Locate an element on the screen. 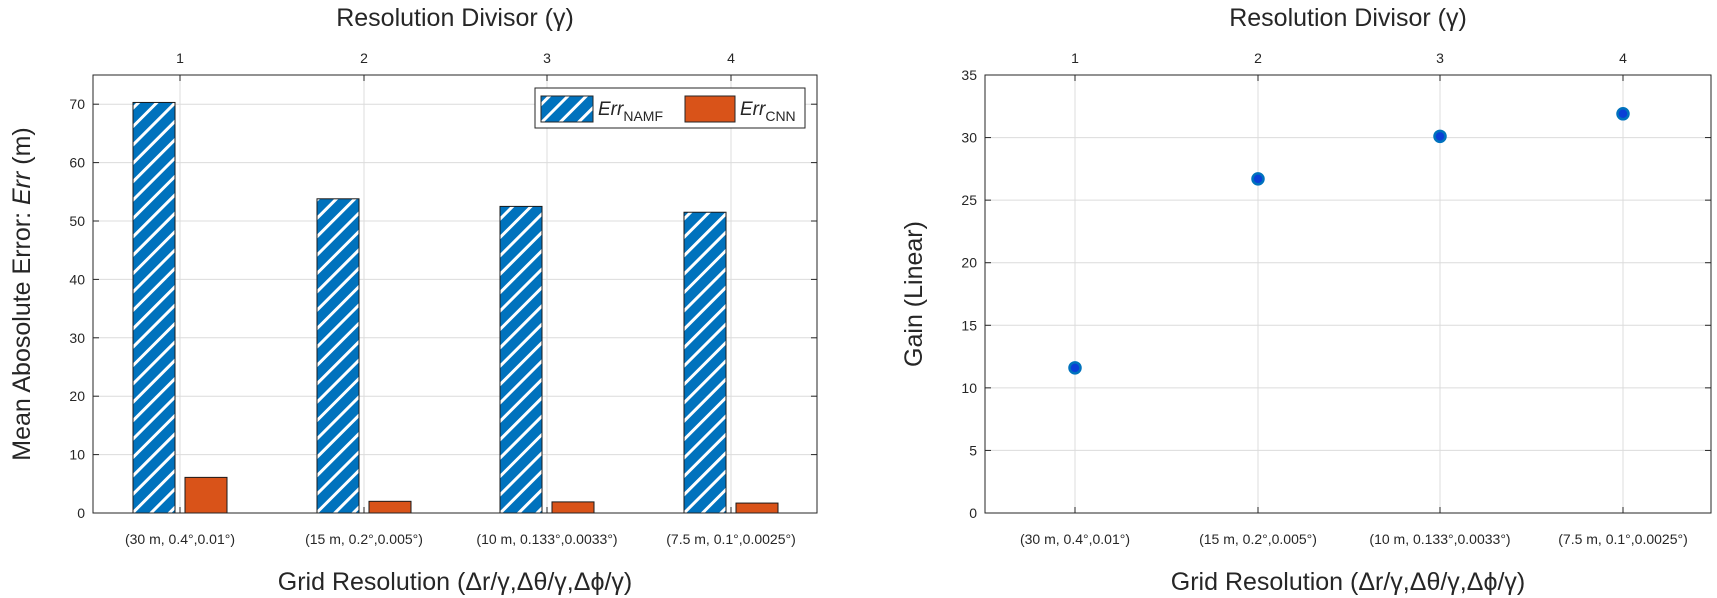 The width and height of the screenshot is (1717, 598). y-tick-label: 40 is located at coordinates (77, 279).